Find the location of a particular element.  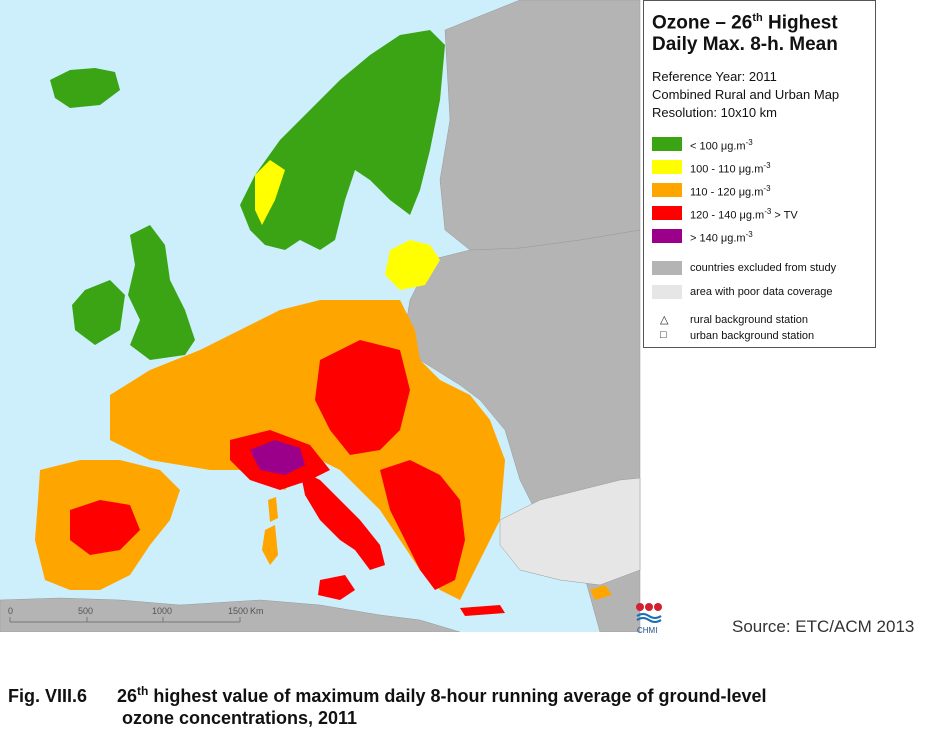

rural-station-triangle-icon: △ is located at coordinates (664, 320).